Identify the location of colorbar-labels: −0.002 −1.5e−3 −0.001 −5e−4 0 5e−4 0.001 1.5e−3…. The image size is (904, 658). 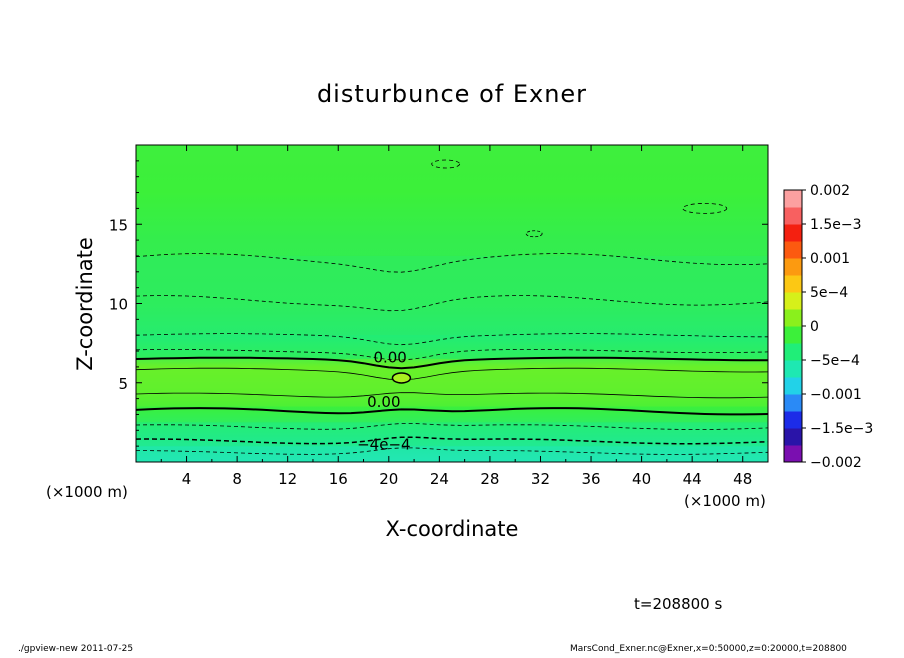
(837, 327).